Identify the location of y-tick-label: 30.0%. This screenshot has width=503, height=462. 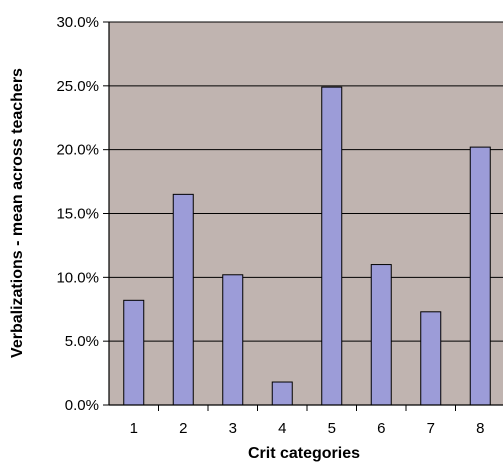
(77, 22).